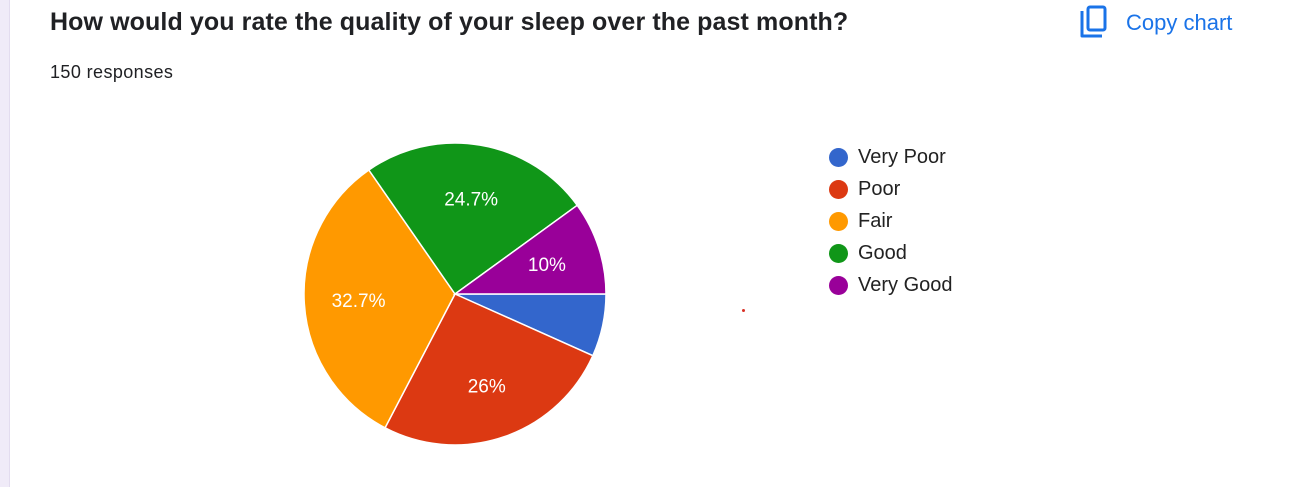  I want to click on legend-label: Very Poor, so click(902, 156).